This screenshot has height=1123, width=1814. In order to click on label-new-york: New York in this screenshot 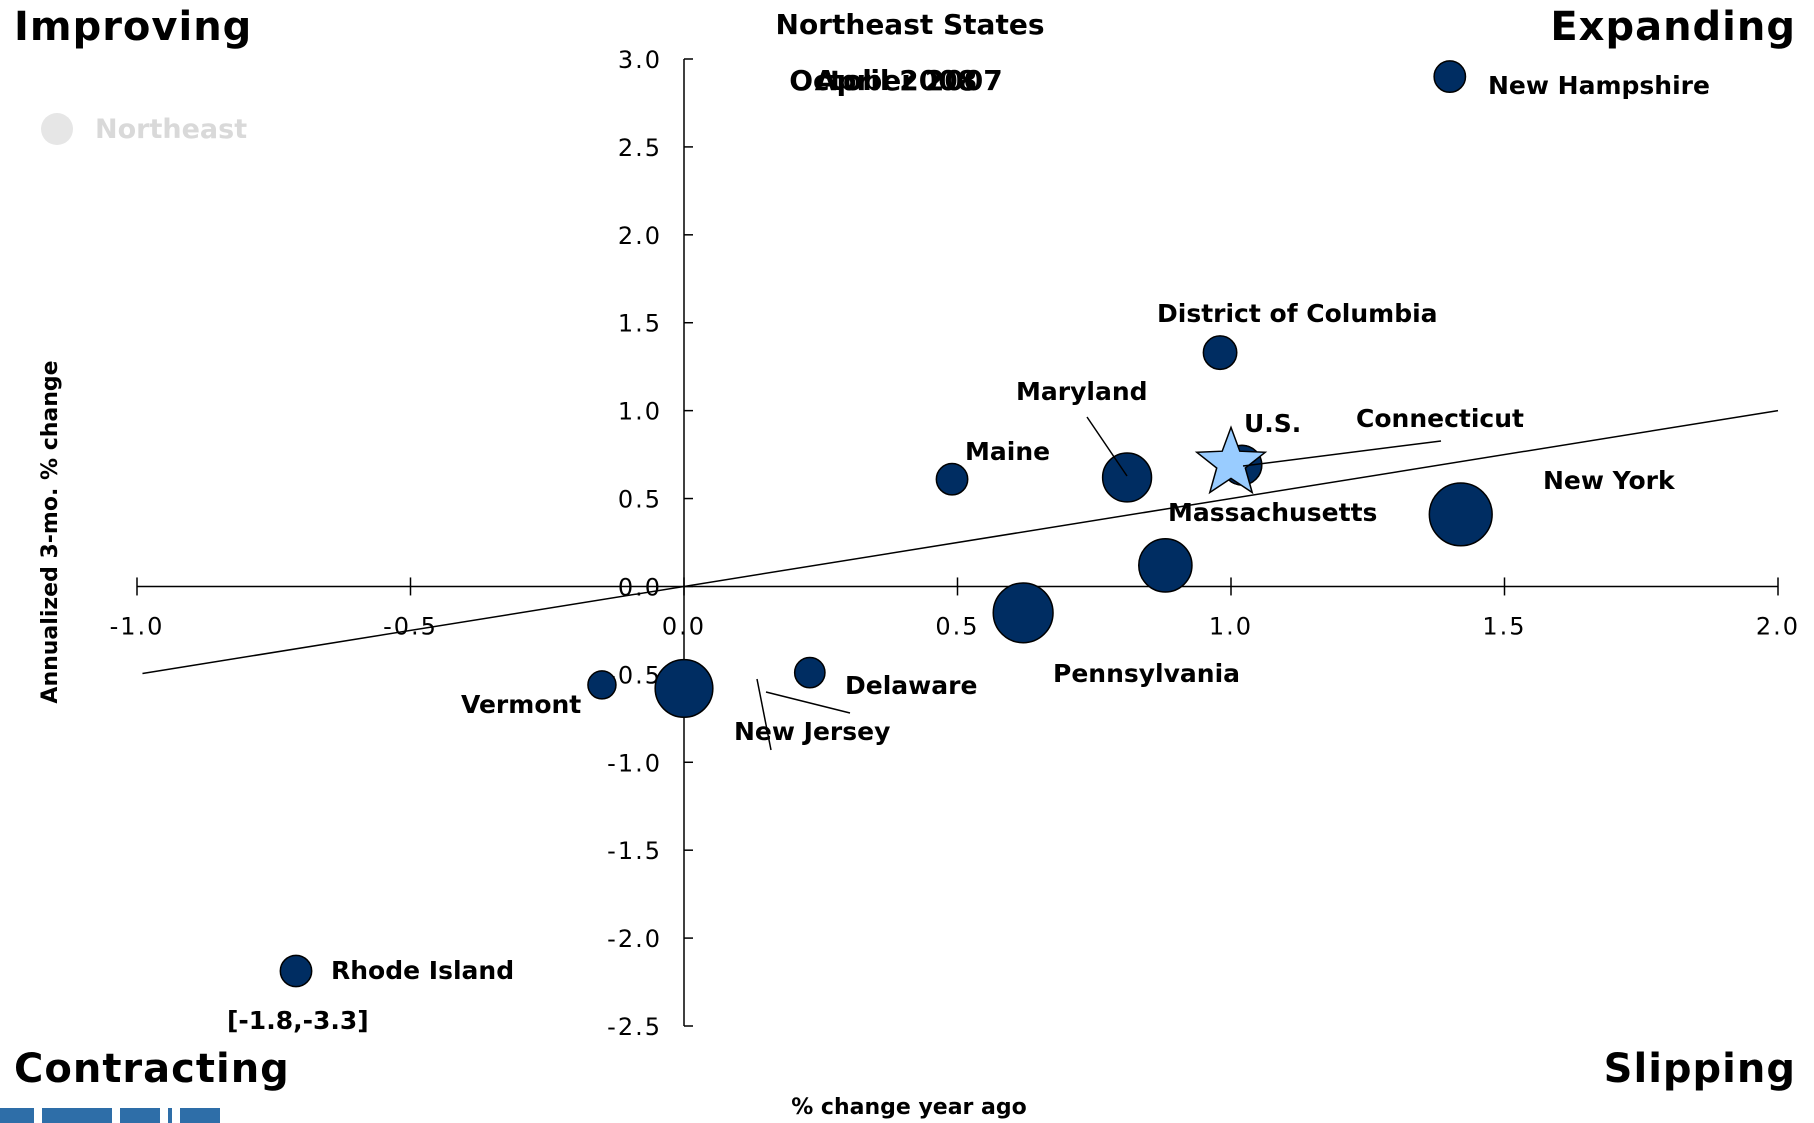, I will do `click(1609, 480)`.